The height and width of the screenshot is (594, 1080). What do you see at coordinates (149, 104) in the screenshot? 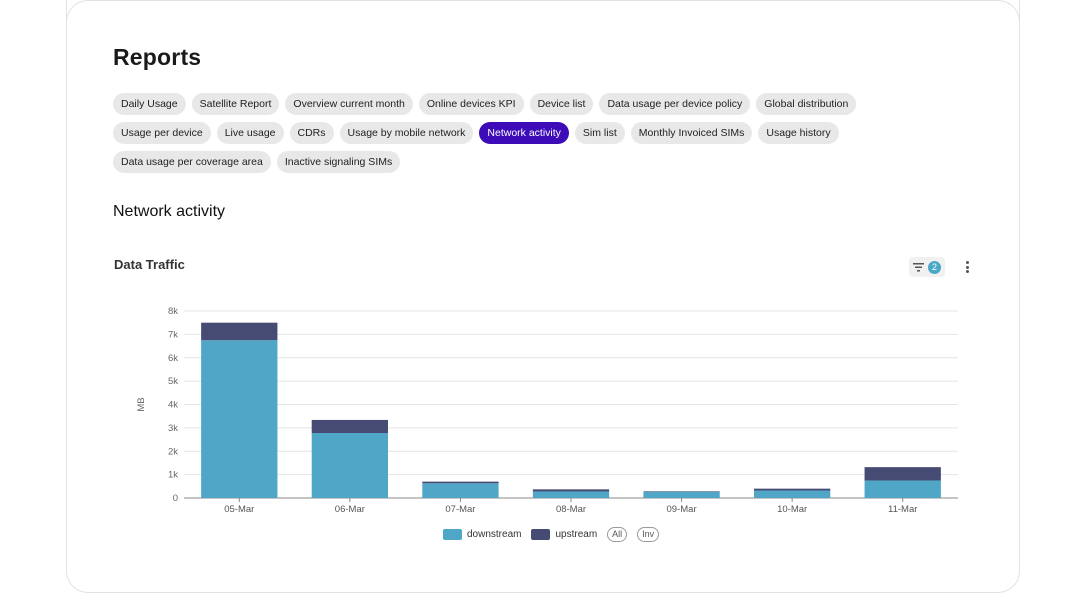
I see `report-tab-daily-usage: Daily Usage` at bounding box center [149, 104].